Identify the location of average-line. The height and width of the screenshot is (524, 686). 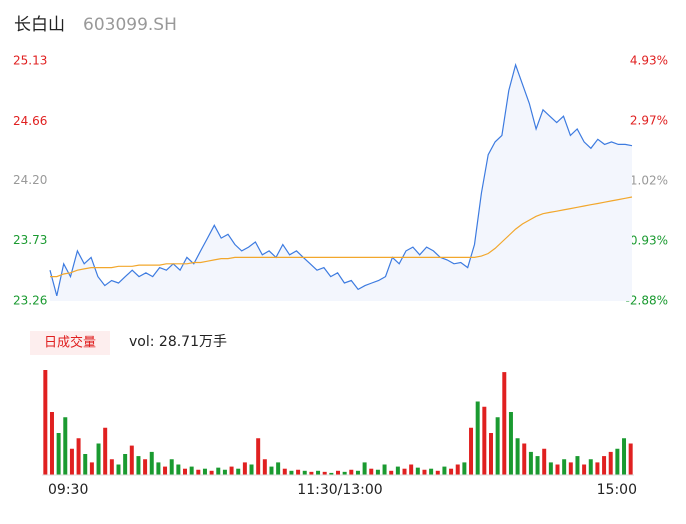
(341, 237).